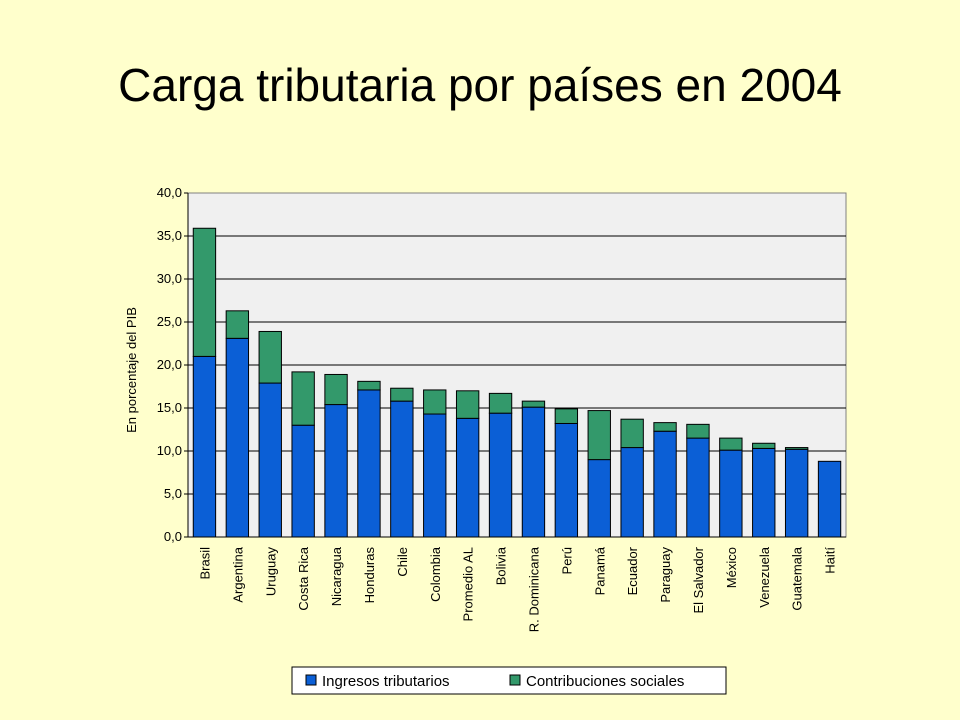  I want to click on category-label: R. Dominicana, so click(533, 589).